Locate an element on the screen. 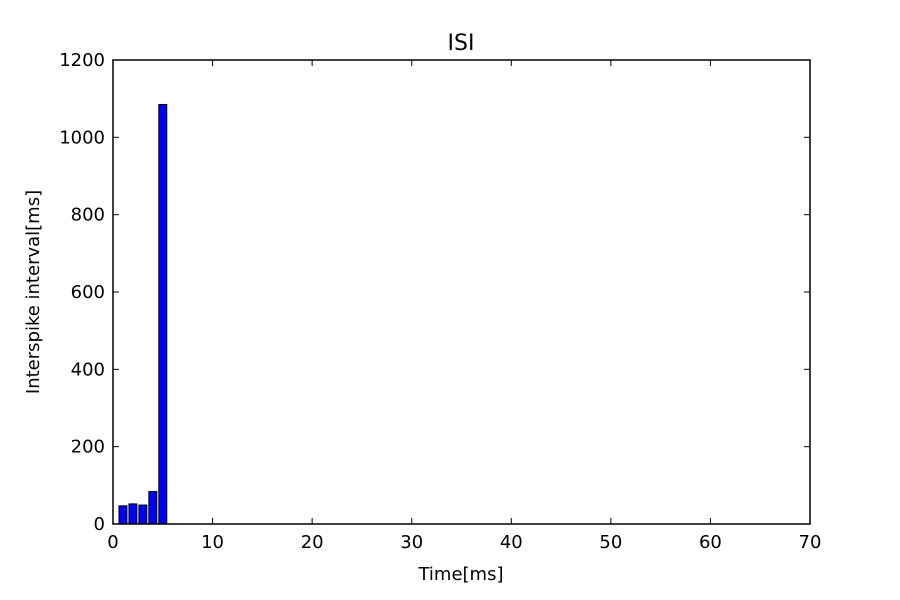  x-tick-label: 50 is located at coordinates (610, 542).